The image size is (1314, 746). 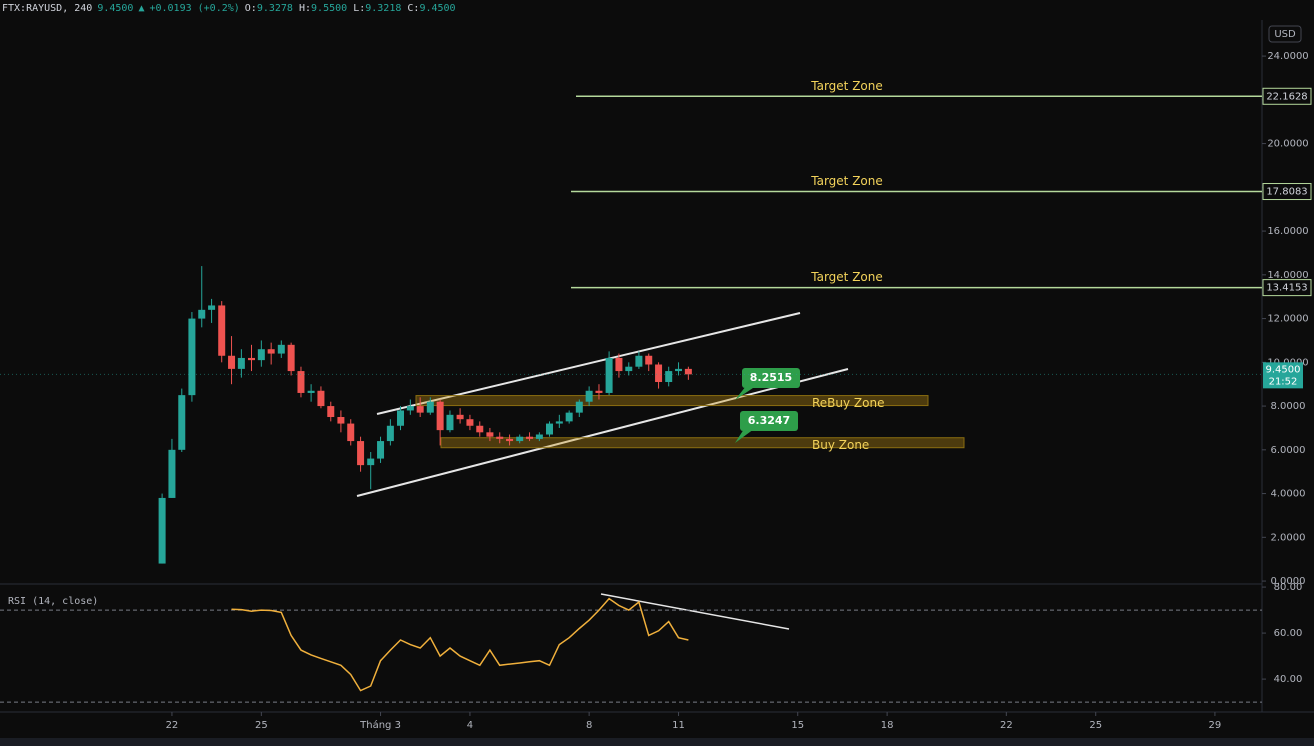 I want to click on ohlc-key: H:, so click(x=305, y=8).